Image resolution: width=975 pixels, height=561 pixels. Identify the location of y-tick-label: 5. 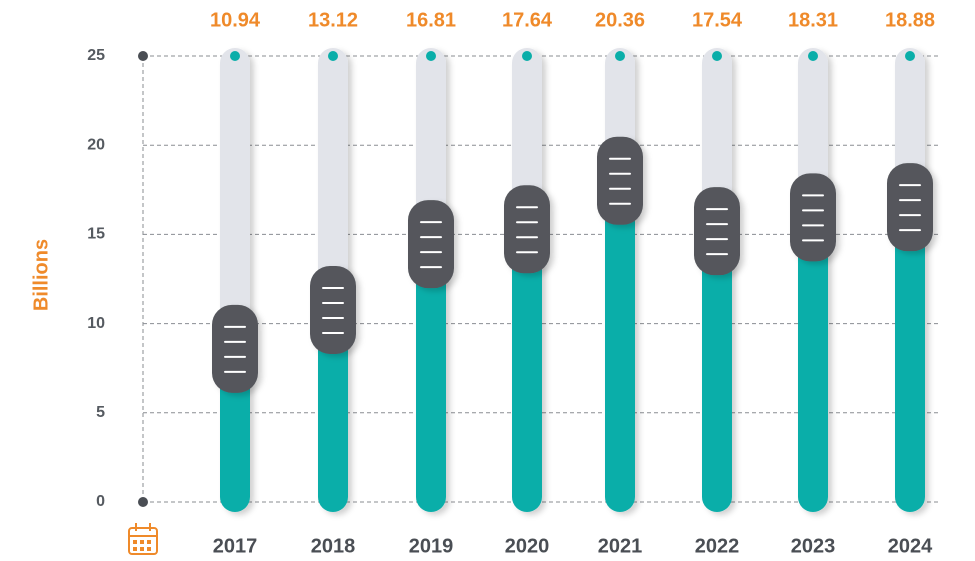
(100, 412).